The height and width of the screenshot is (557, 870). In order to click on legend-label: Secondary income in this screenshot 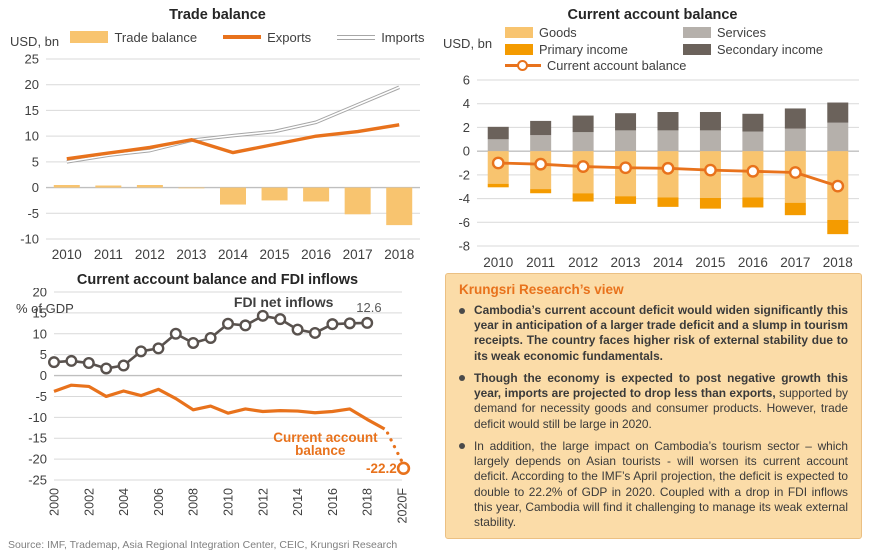, I will do `click(770, 49)`.